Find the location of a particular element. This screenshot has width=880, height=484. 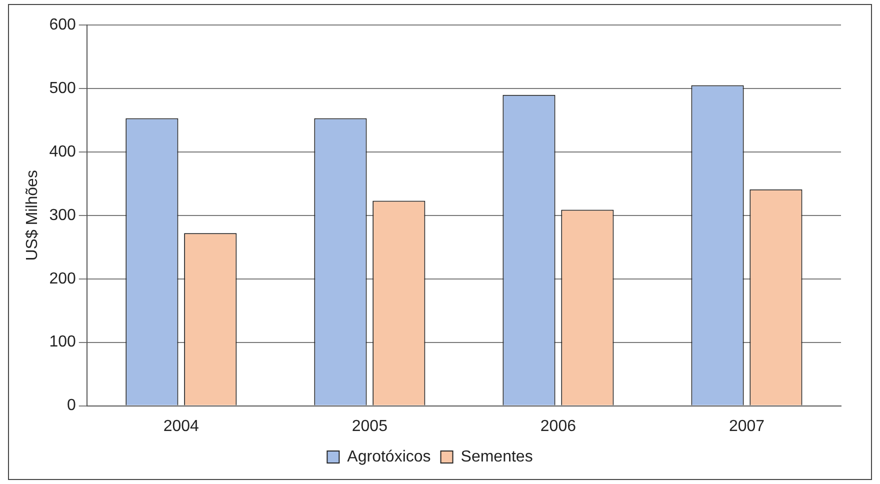

legend-label: Agrotóxicos is located at coordinates (389, 457).